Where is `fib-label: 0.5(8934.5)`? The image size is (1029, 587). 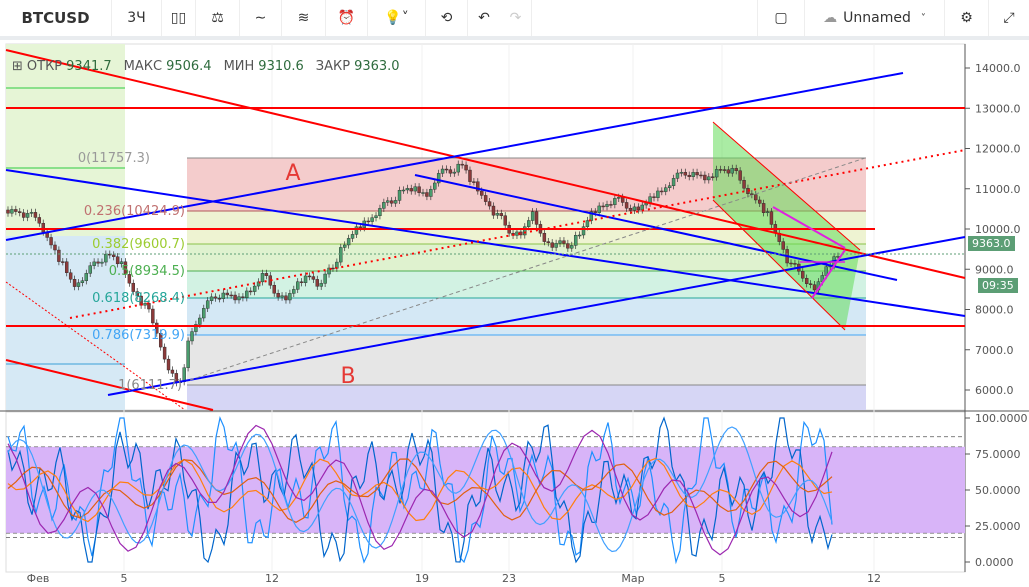 fib-label: 0.5(8934.5) is located at coordinates (147, 271).